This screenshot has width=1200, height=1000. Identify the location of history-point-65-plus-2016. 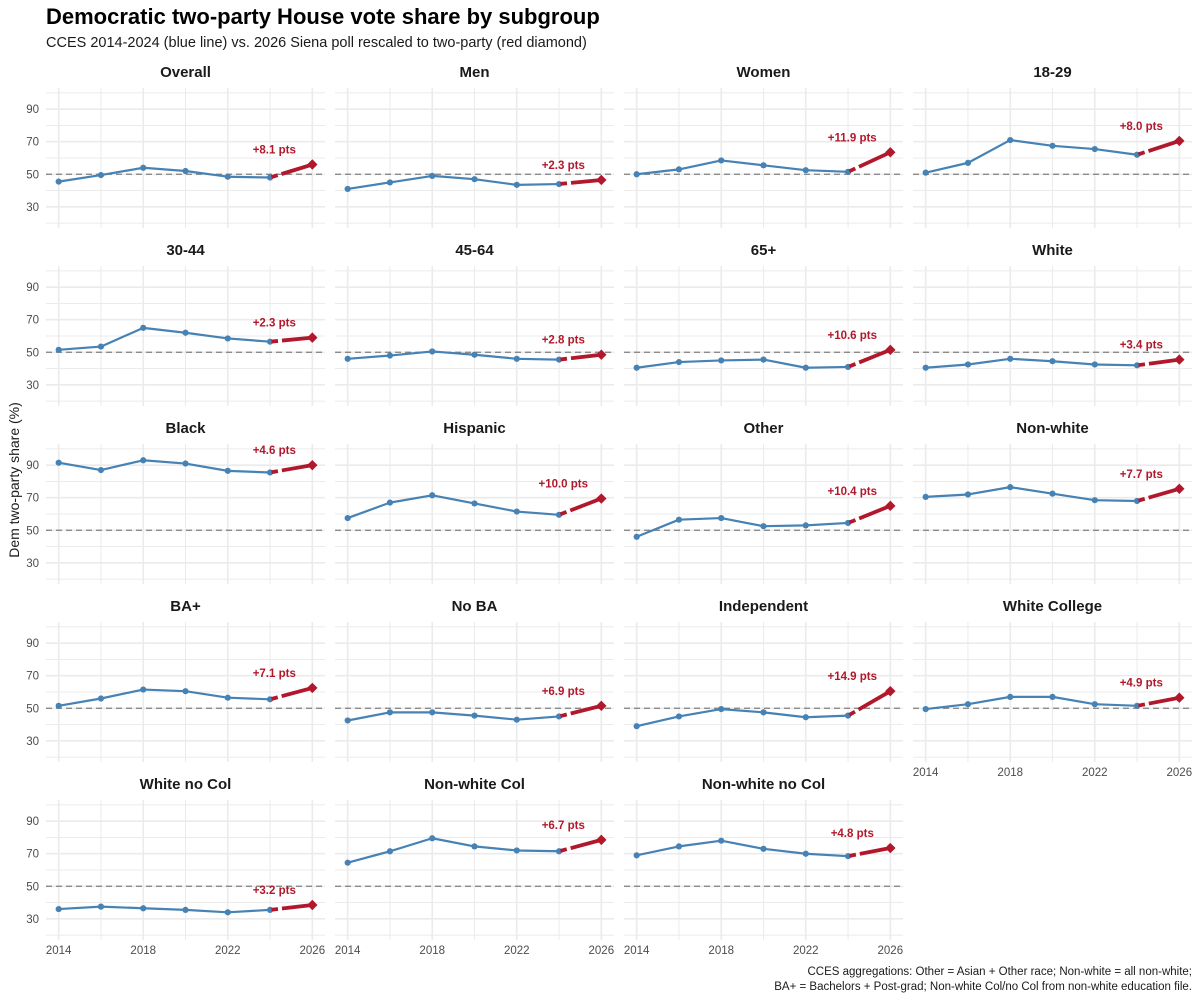
(679, 362).